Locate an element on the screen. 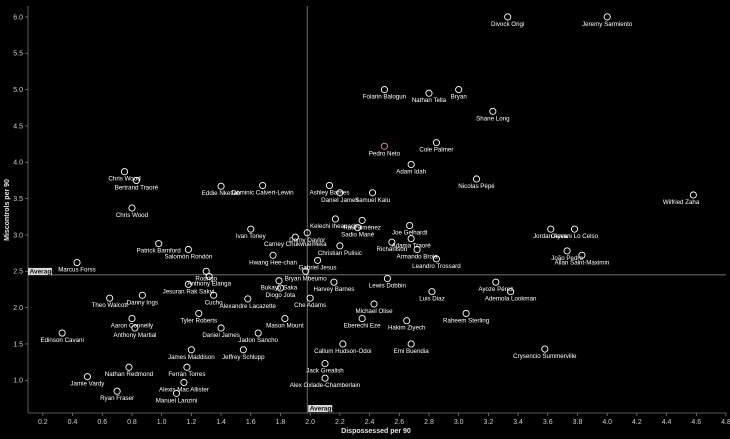 The width and height of the screenshot is (730, 439). point-label: Jack Grealish is located at coordinates (325, 371).